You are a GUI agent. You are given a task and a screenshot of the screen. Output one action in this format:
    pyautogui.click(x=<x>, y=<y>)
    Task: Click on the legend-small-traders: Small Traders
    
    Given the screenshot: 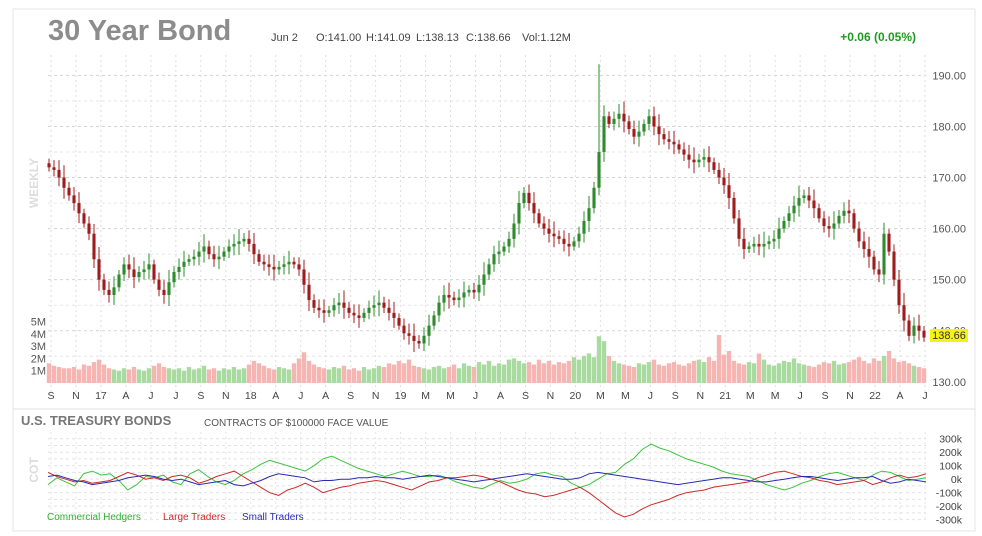 What is the action you would take?
    pyautogui.click(x=273, y=517)
    